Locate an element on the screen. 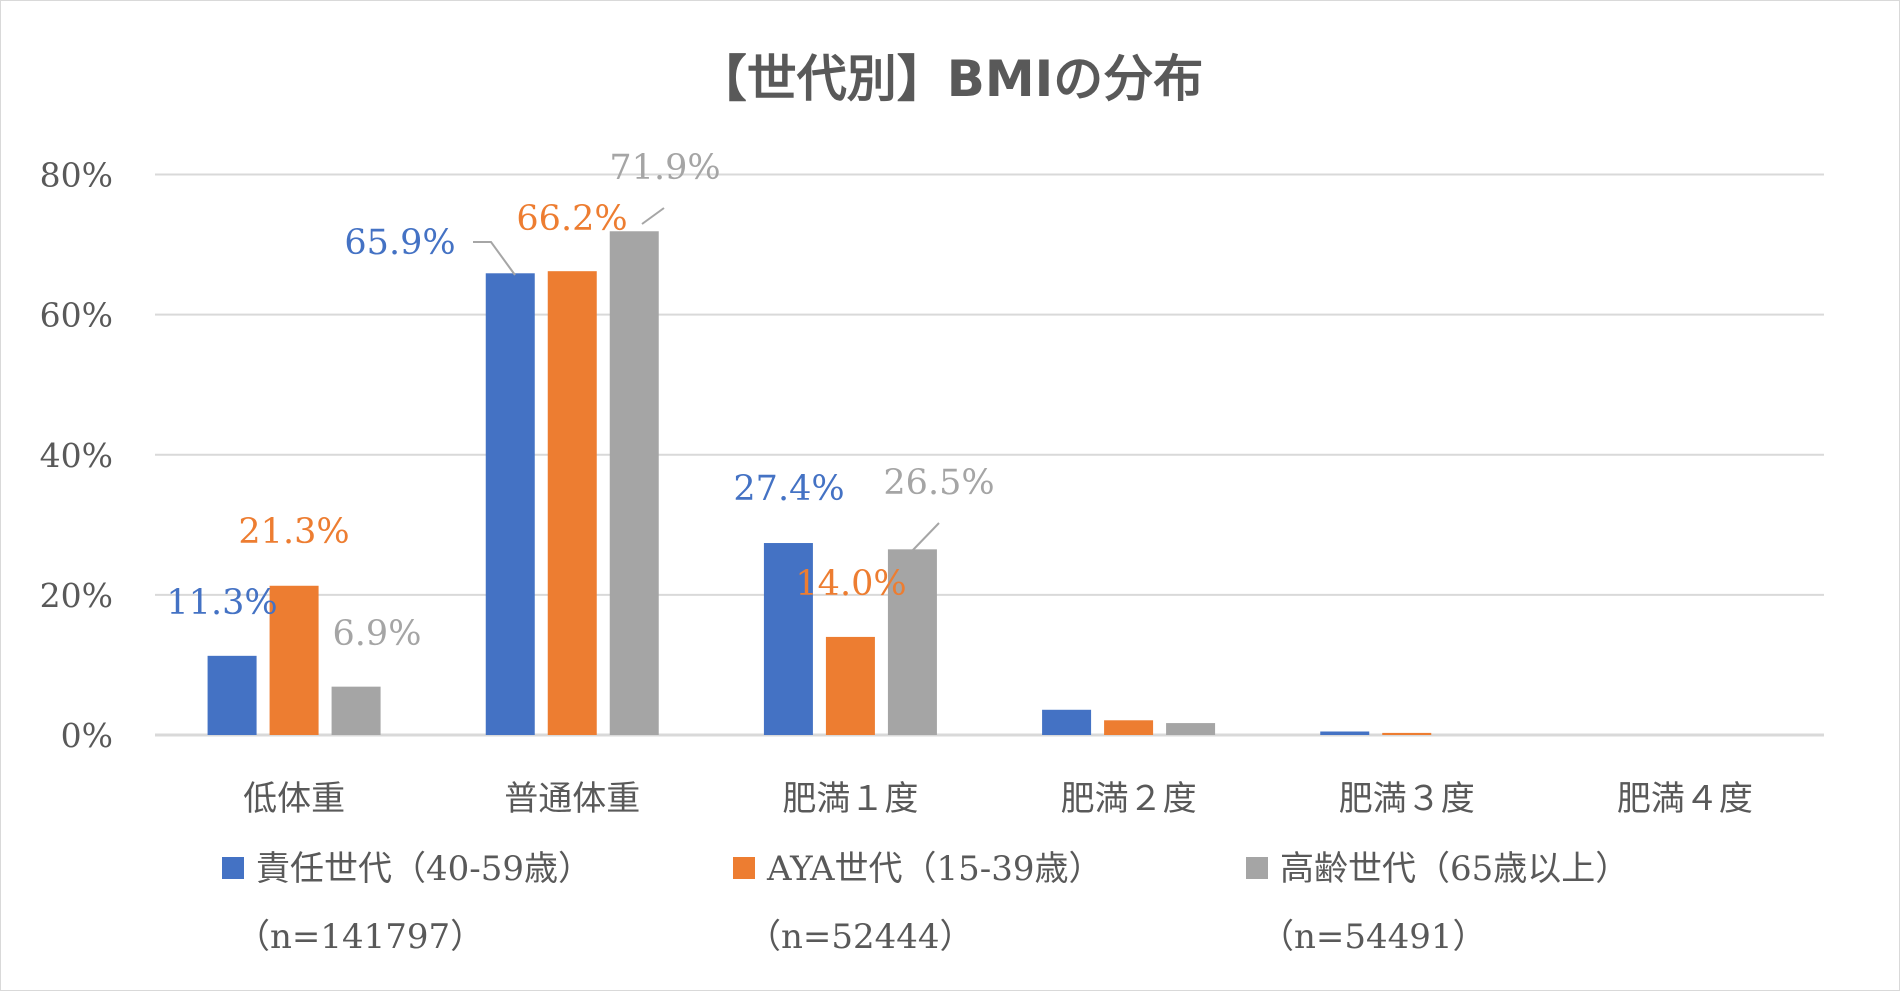 The height and width of the screenshot is (991, 1900). data-label: 14.0% is located at coordinates (850, 584).